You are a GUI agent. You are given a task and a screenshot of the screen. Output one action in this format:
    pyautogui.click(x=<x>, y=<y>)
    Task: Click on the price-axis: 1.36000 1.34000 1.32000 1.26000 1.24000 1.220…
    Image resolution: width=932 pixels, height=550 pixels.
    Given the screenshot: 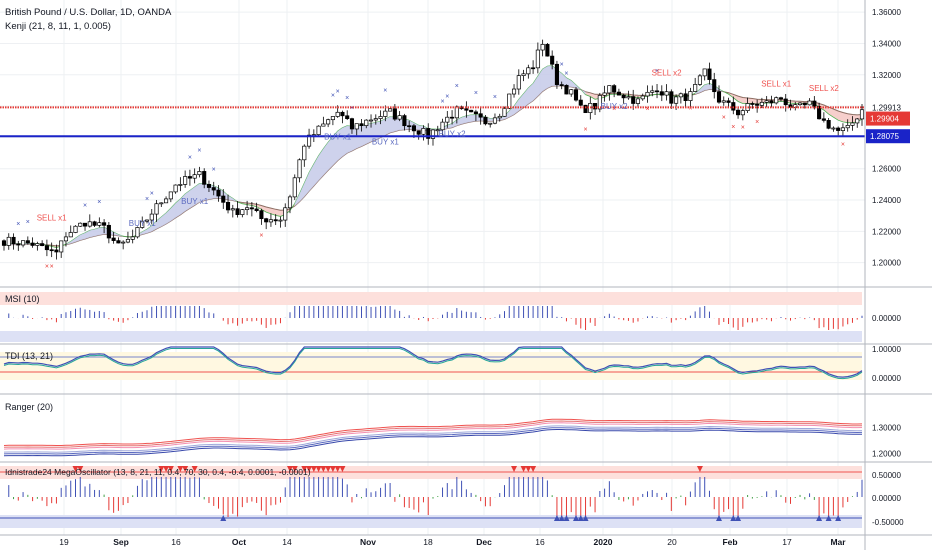 What is the action you would take?
    pyautogui.click(x=888, y=267)
    